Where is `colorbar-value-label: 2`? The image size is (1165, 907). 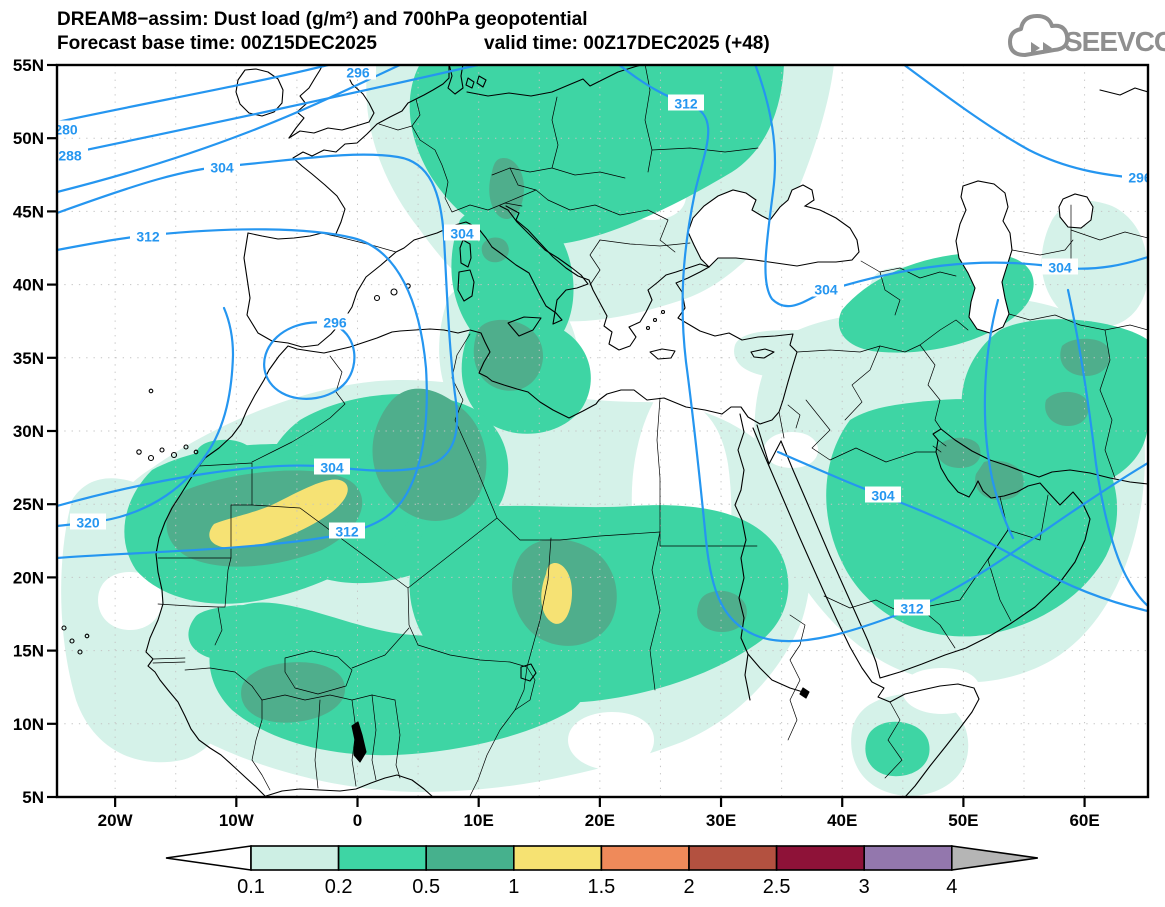
colorbar-value-label: 2 is located at coordinates (688, 887).